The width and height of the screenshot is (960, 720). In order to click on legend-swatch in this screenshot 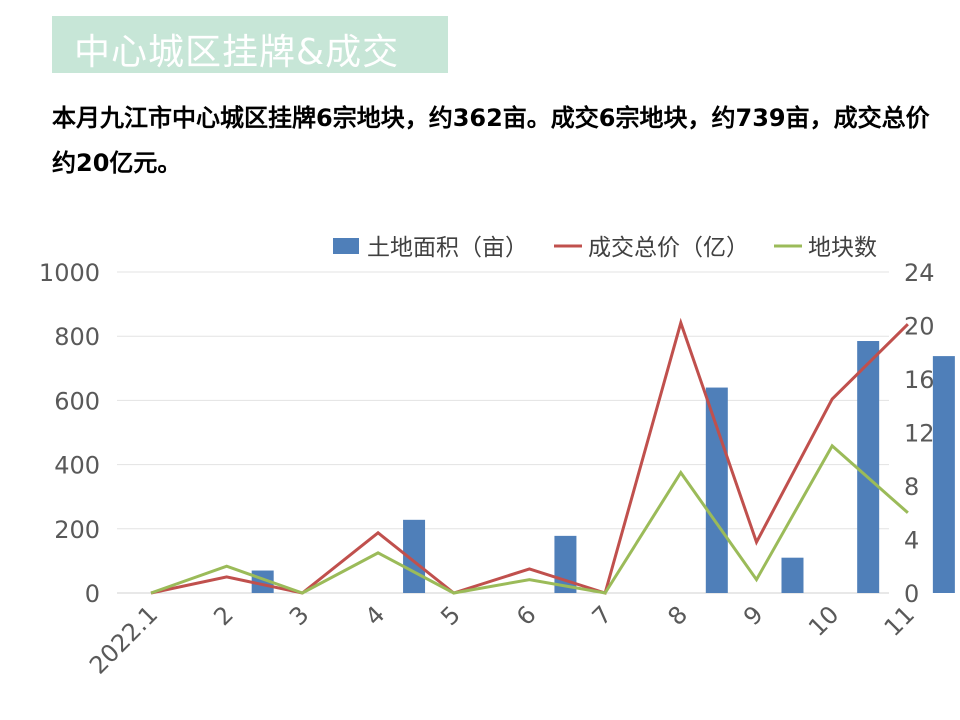, I will do `click(346, 246)`.